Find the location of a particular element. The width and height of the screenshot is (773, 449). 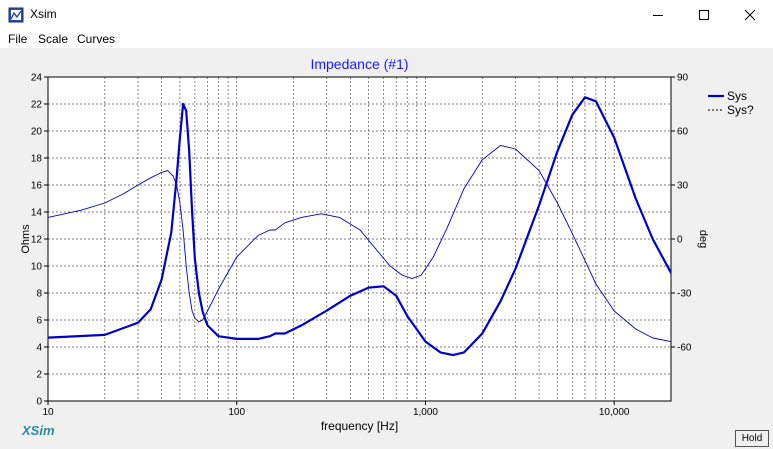

title-bar: Xsim is located at coordinates (386, 15).